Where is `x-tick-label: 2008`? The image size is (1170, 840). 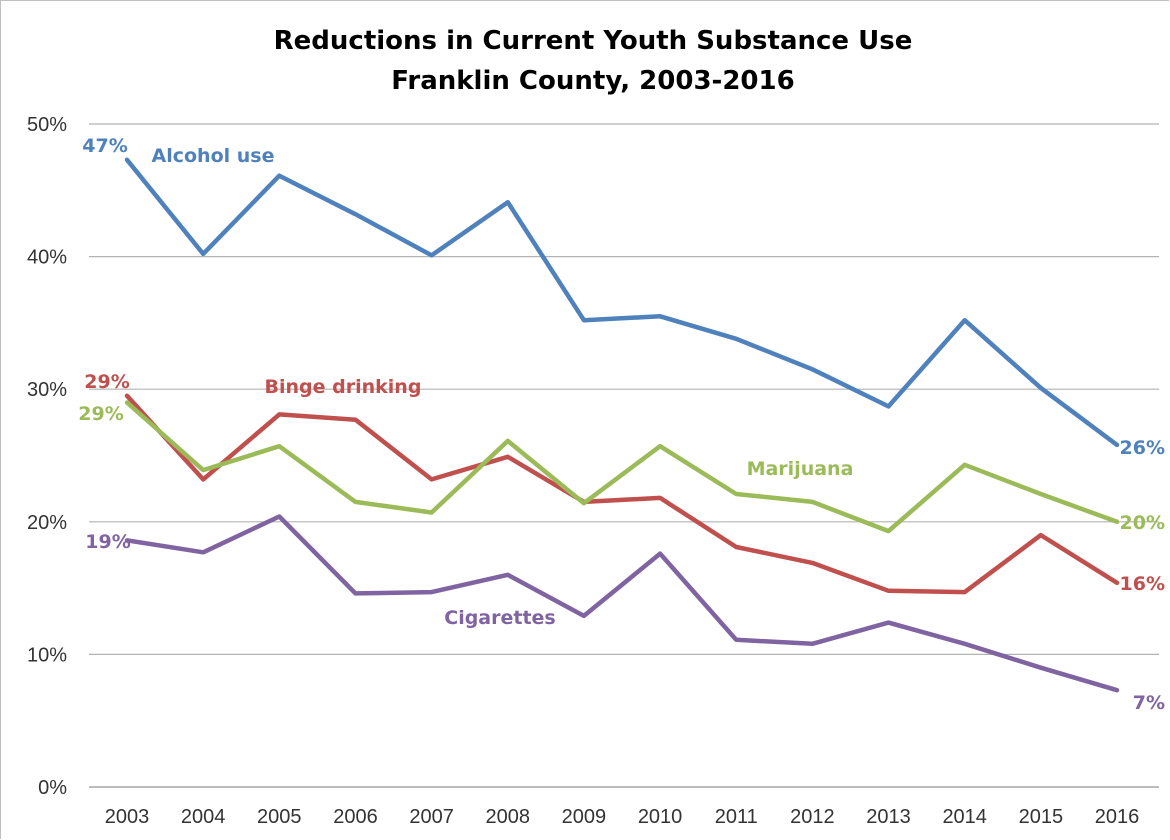
x-tick-label: 2008 is located at coordinates (508, 817).